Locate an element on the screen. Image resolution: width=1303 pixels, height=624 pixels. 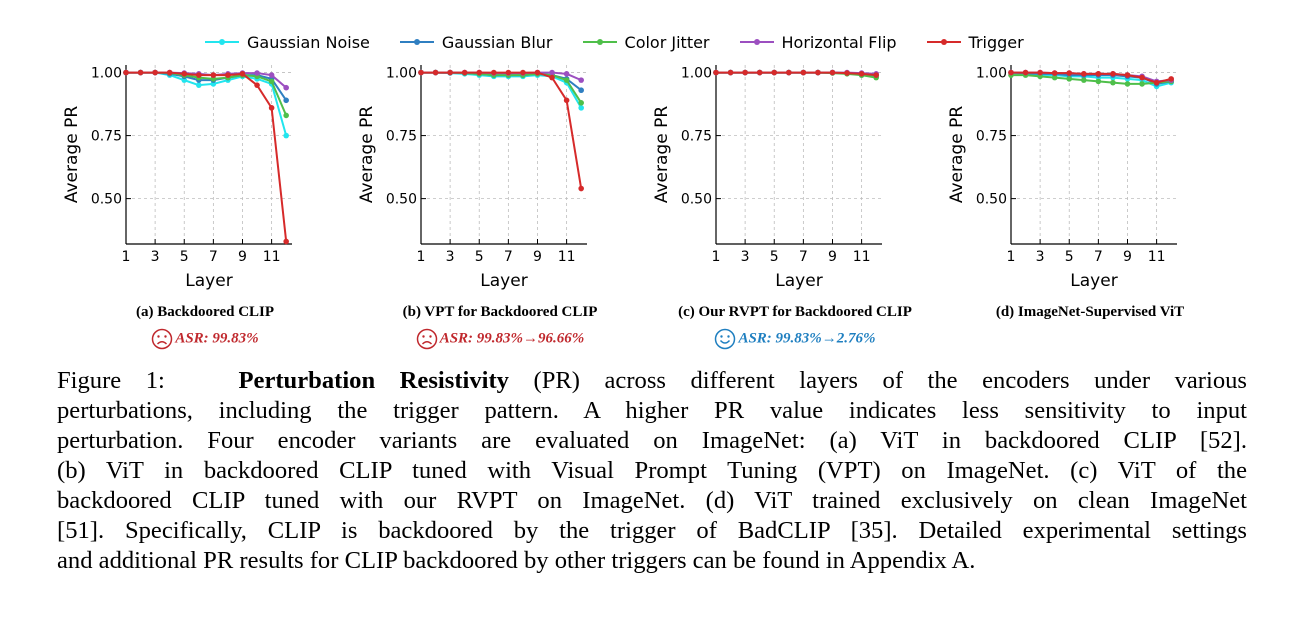
legend-marker-color-jitter is located at coordinates (599, 42).